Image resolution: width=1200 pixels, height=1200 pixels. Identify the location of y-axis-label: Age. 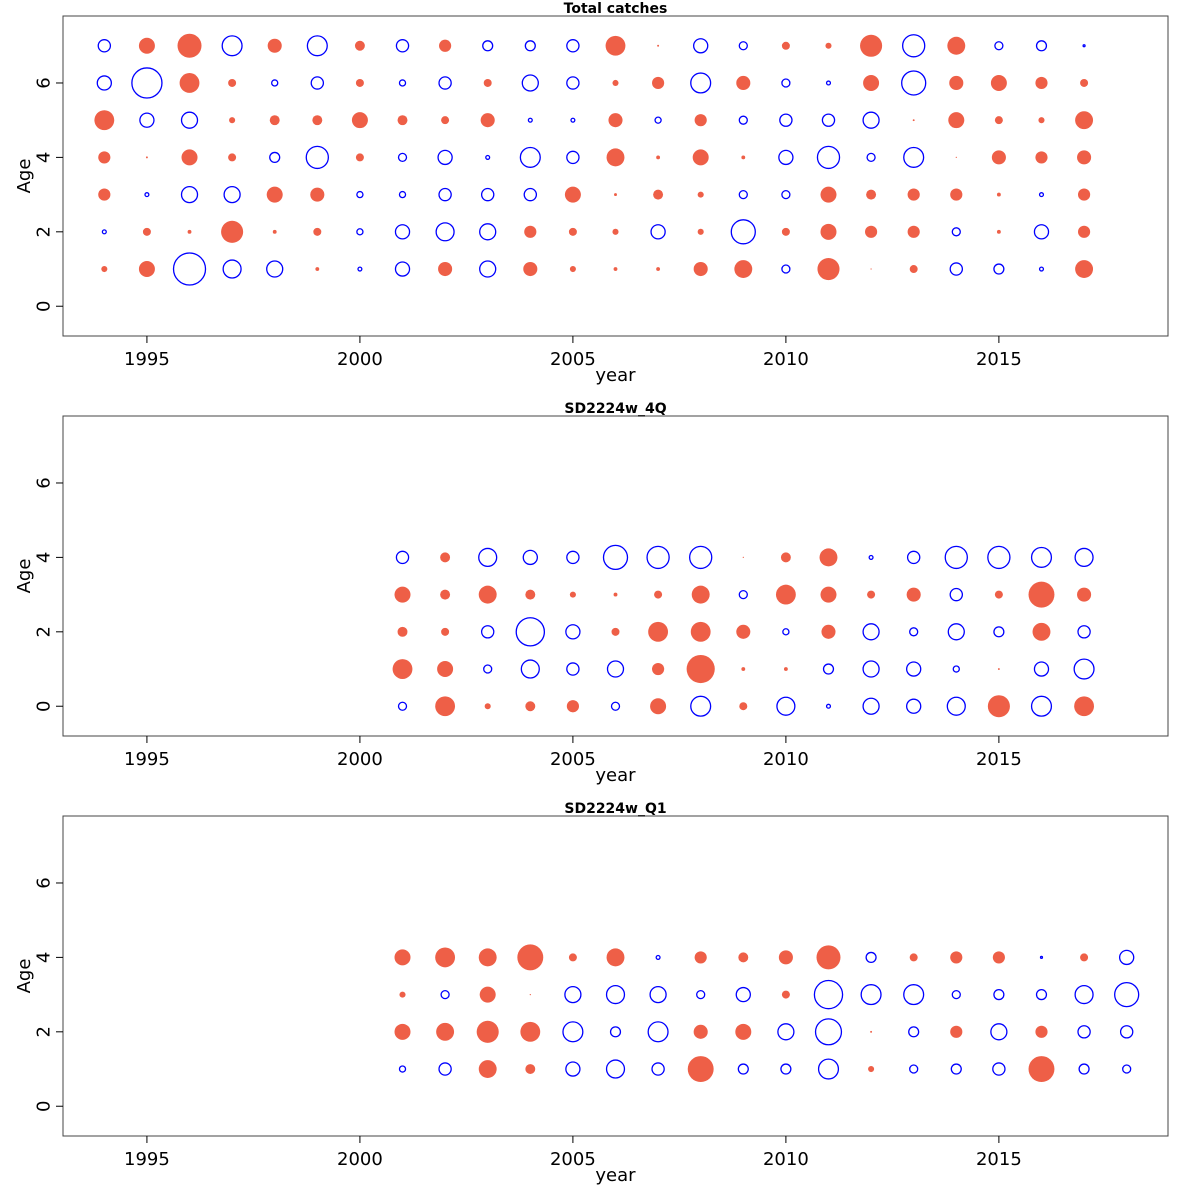
(24, 176).